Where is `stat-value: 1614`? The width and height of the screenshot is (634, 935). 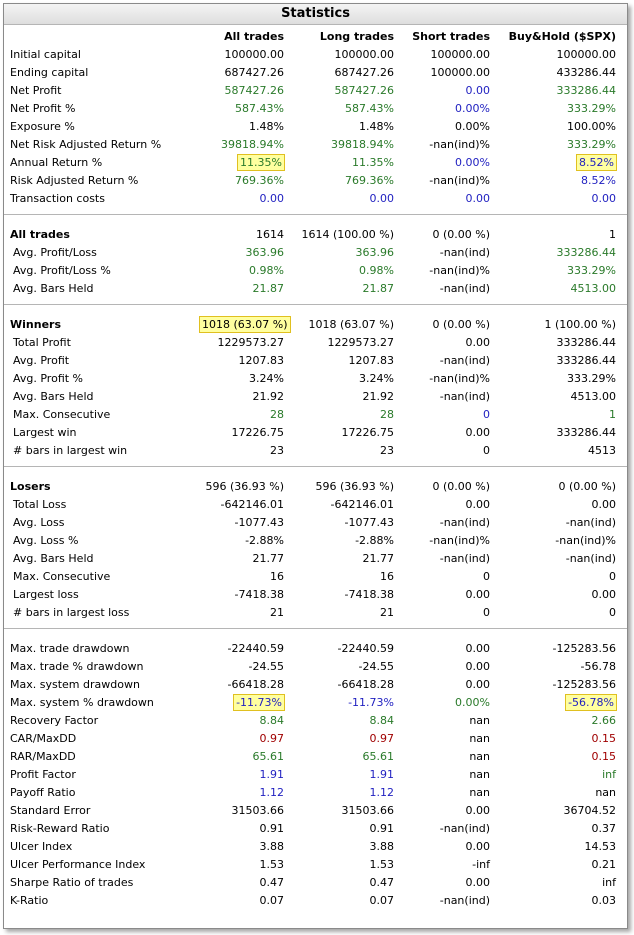 stat-value: 1614 is located at coordinates (270, 234).